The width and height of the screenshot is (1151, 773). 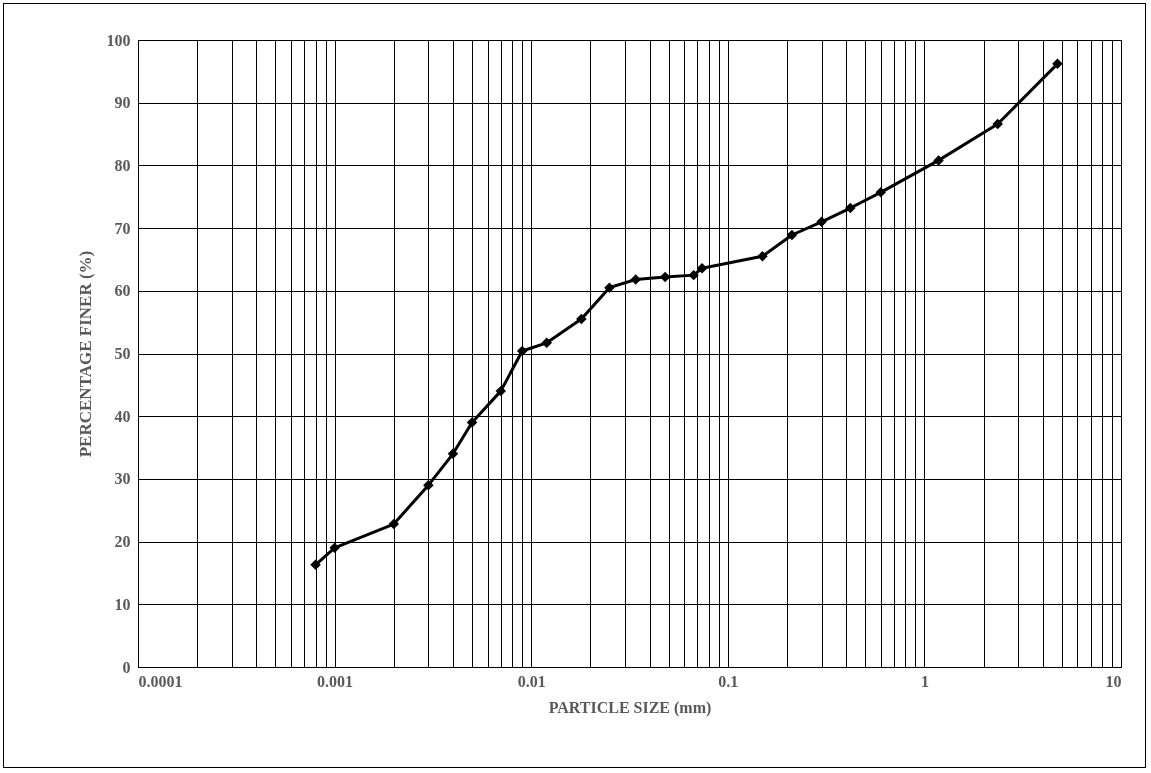 What do you see at coordinates (122, 353) in the screenshot?
I see `y-tick-label: 50` at bounding box center [122, 353].